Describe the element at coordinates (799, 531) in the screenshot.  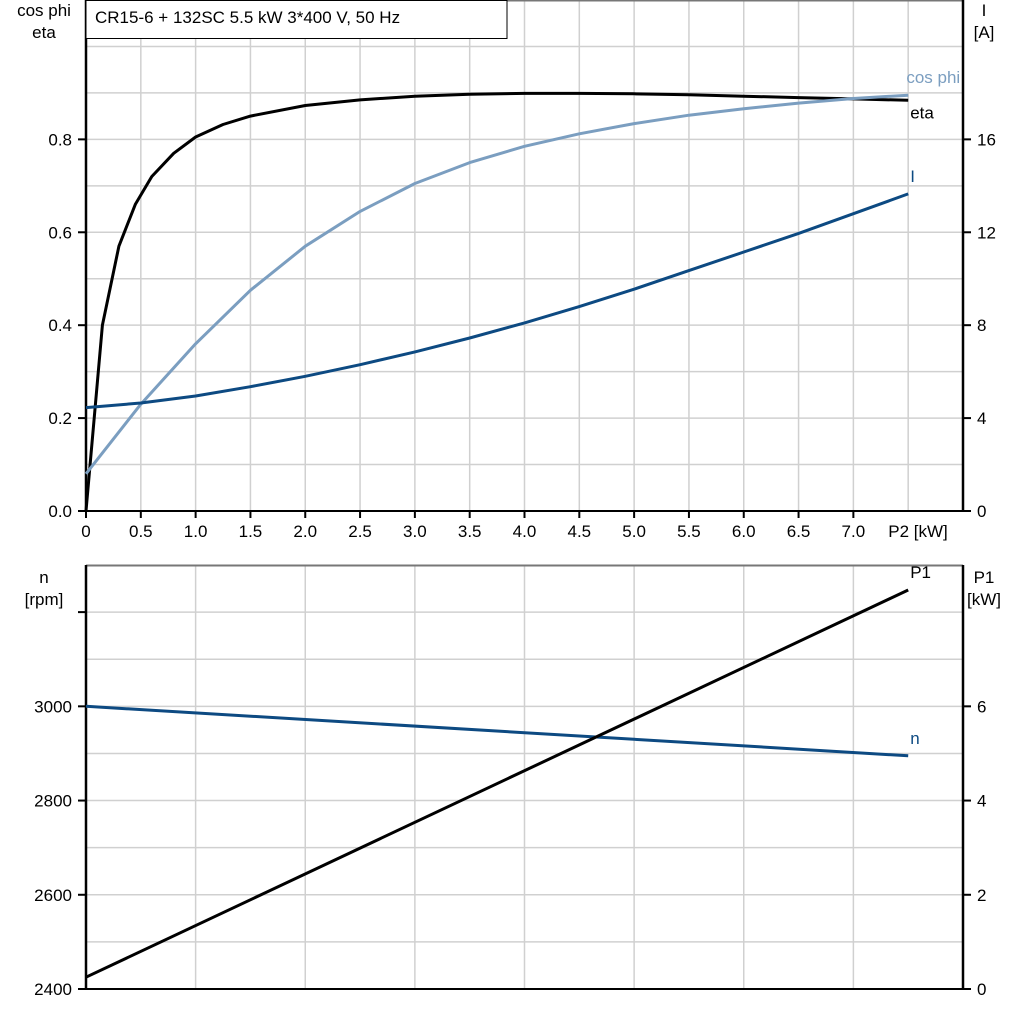
I see `x-tick-label: 6.5` at that location.